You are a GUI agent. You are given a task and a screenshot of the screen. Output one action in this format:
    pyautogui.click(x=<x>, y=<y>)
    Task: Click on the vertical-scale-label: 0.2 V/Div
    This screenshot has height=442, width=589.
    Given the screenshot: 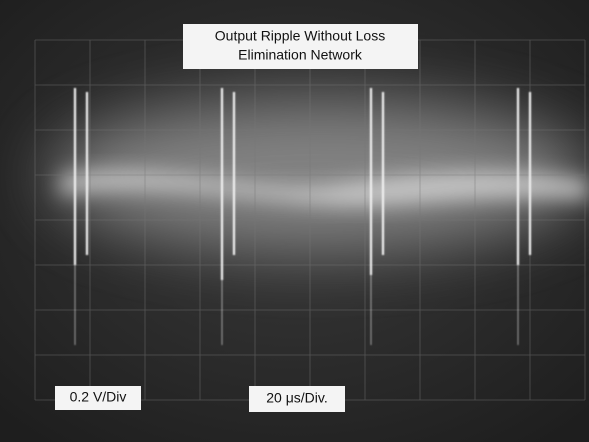 What is the action you would take?
    pyautogui.click(x=98, y=397)
    